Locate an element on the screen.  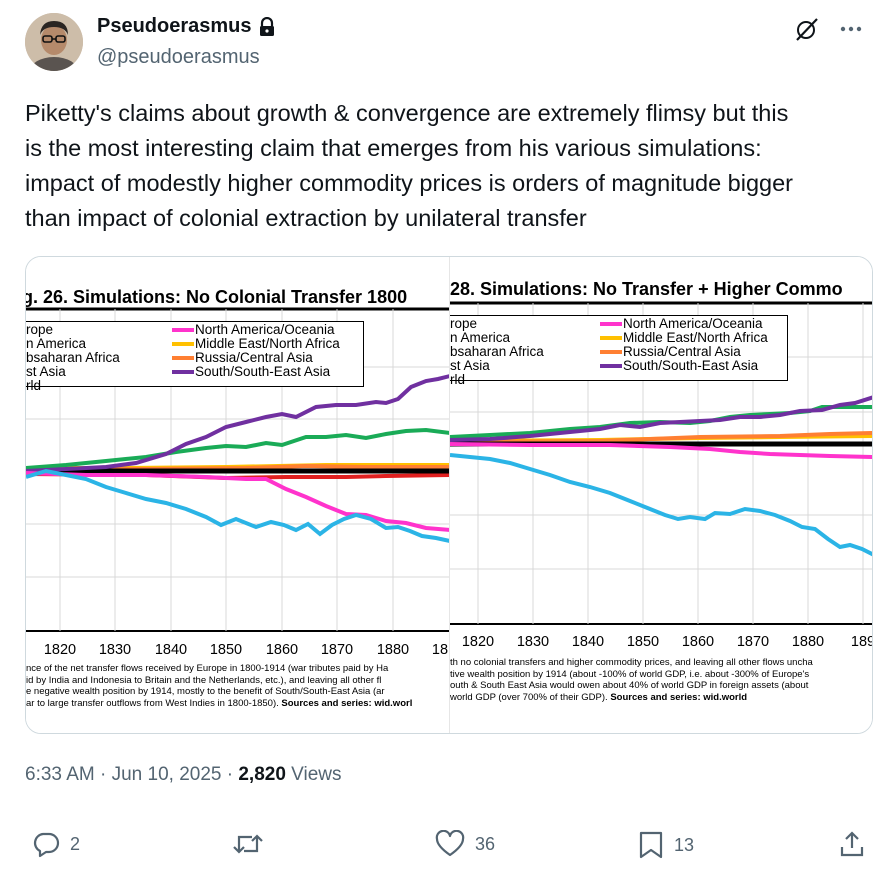
like-count: 36 is located at coordinates (485, 843).